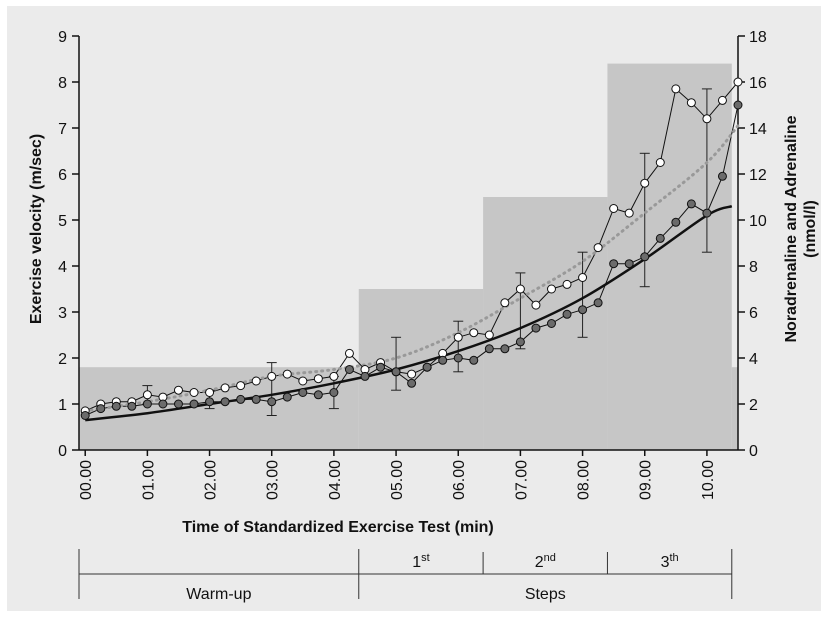  Describe the element at coordinates (545, 594) in the screenshot. I see `steps-label: Steps` at that location.